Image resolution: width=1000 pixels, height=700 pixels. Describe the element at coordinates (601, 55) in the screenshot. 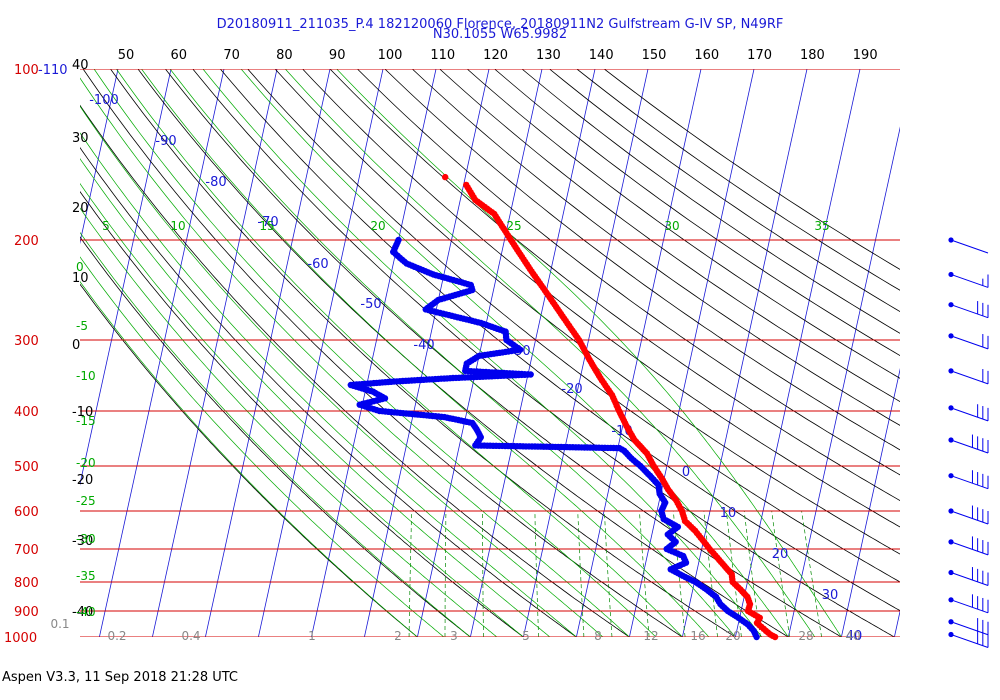

I see `top-axis-tick: 140` at that location.